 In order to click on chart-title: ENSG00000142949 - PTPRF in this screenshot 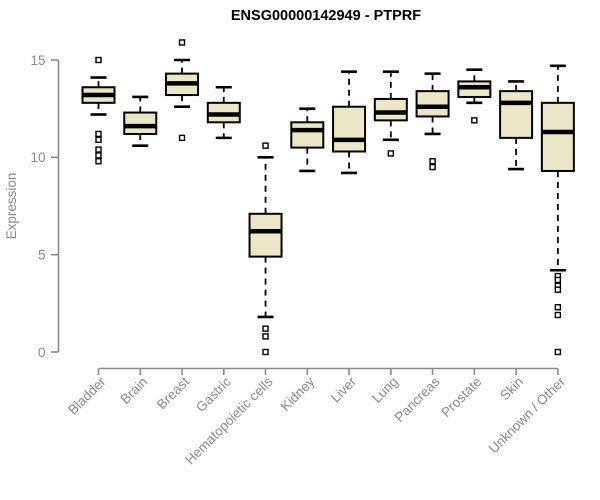, I will do `click(326, 16)`.